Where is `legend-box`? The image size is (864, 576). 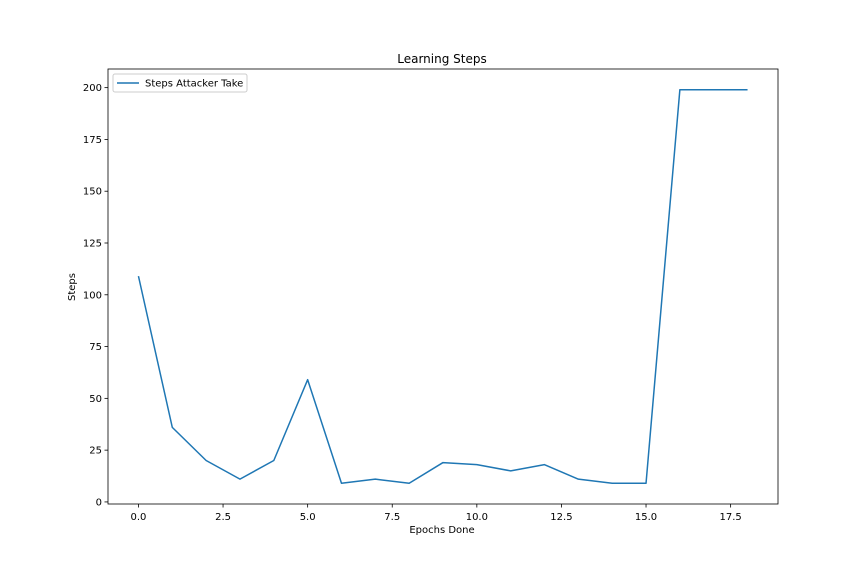 legend-box is located at coordinates (180, 83).